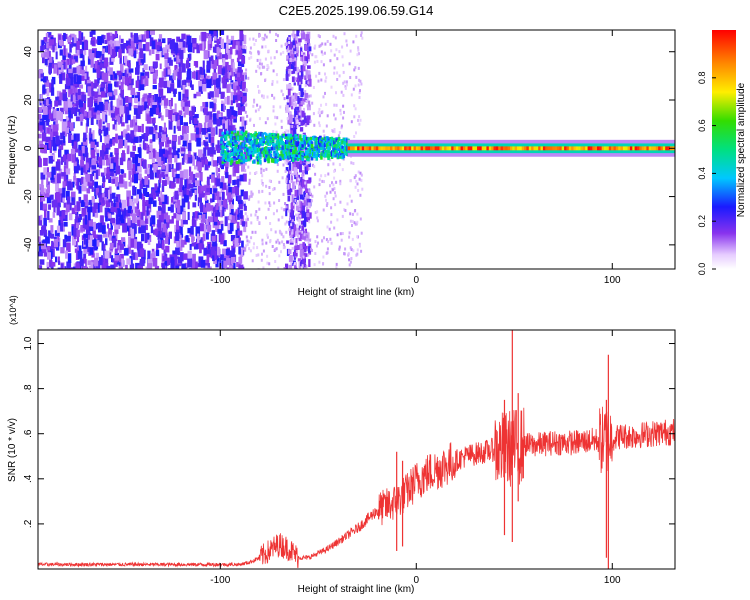  Describe the element at coordinates (741, 149) in the screenshot. I see `colorbar-label: Normalized spectral amplitude` at that location.